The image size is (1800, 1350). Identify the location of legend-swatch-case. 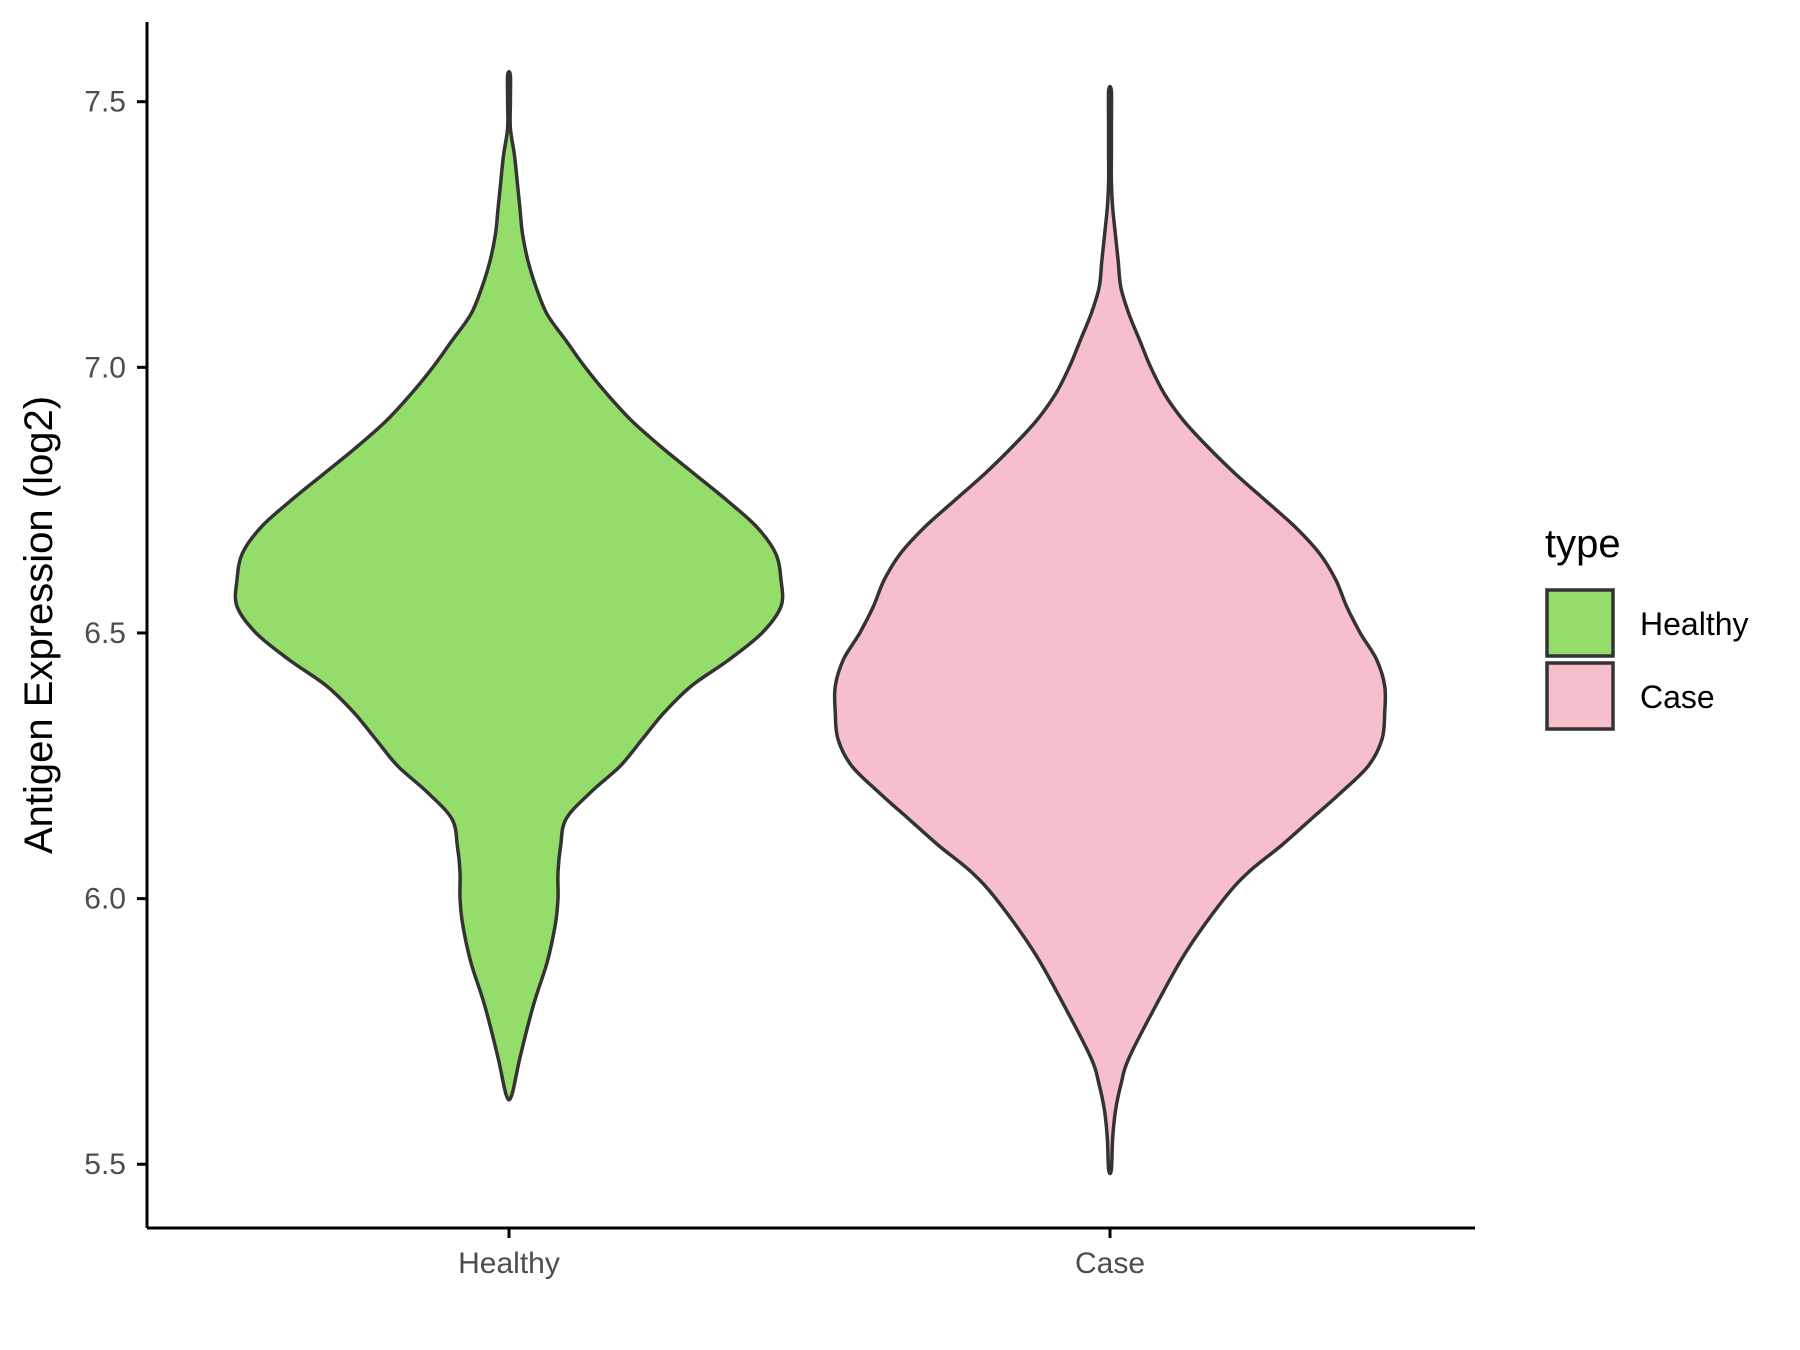
(1580, 696).